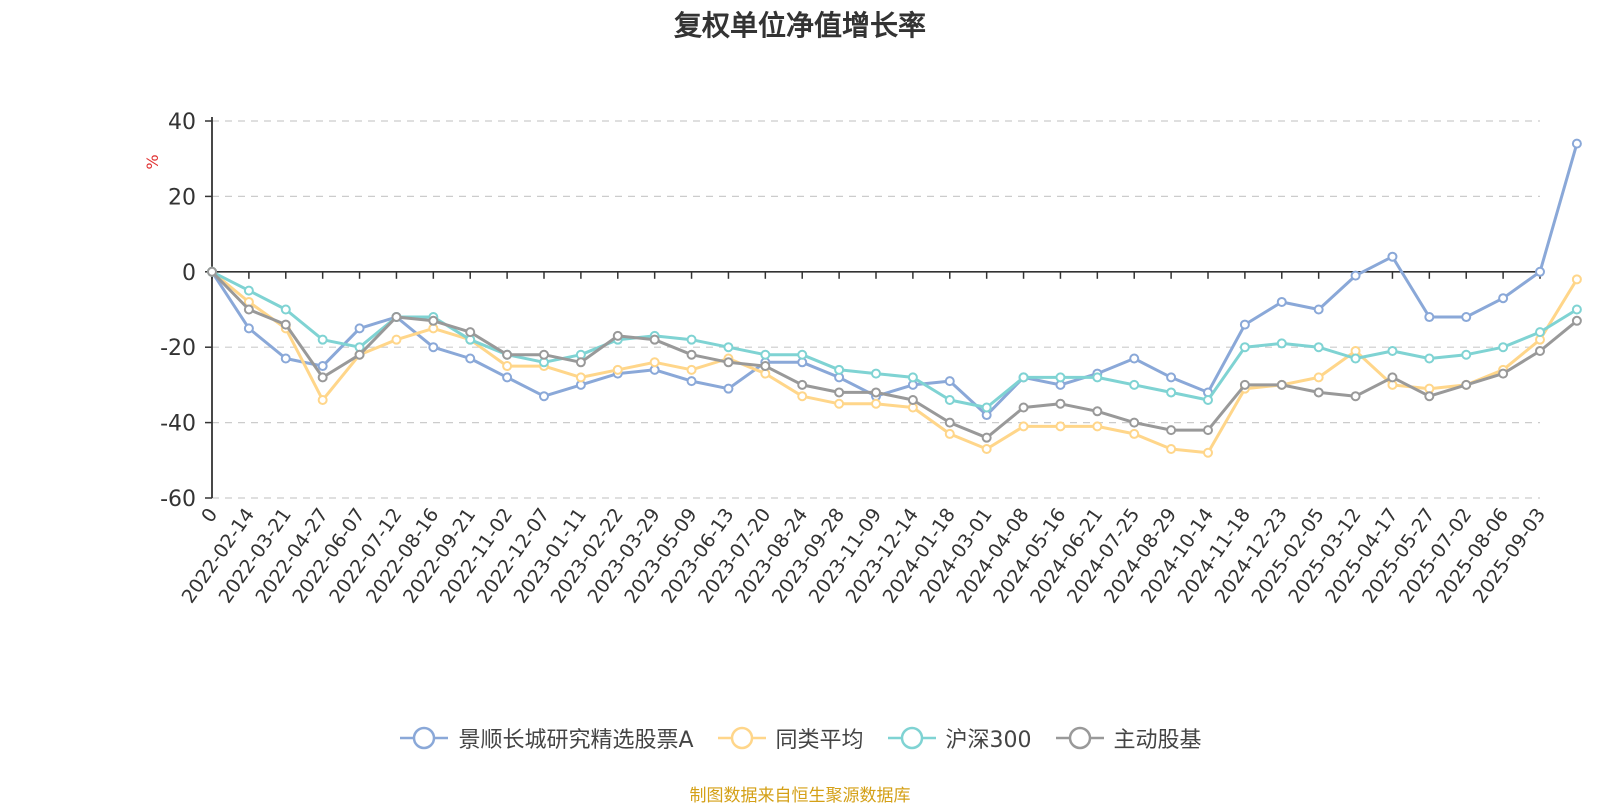 This screenshot has height=806, width=1600. I want to click on legend-item: 同类平均, so click(790, 738).